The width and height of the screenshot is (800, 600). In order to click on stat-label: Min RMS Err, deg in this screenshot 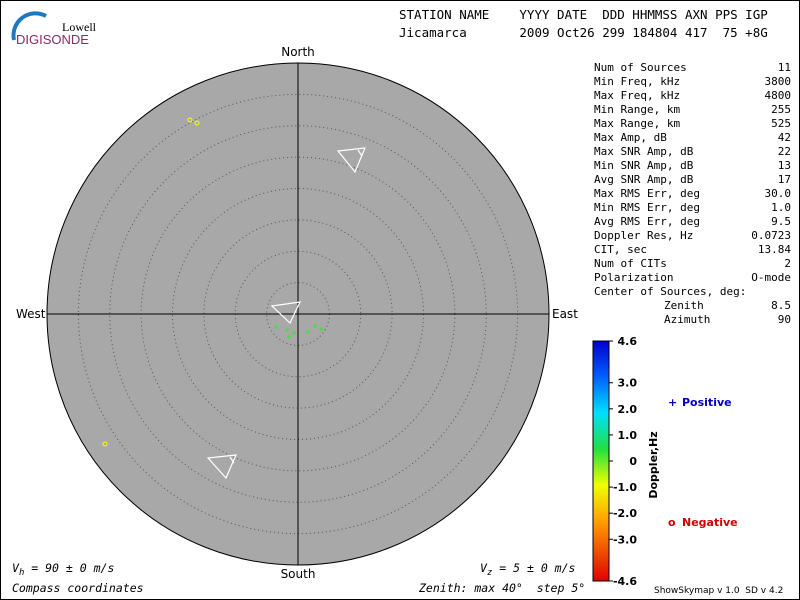, I will do `click(647, 207)`.